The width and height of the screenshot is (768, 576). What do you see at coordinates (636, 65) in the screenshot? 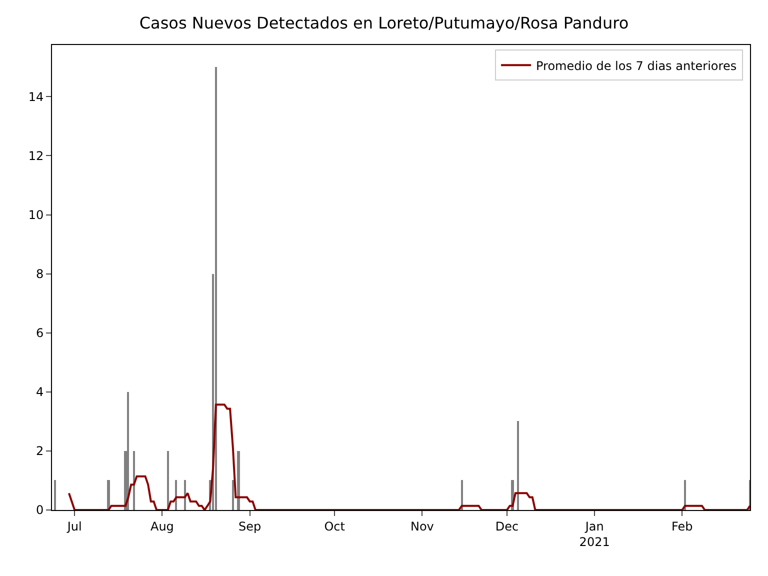
I see `legend-label: Promedio de los 7 dias anteriores` at bounding box center [636, 65].